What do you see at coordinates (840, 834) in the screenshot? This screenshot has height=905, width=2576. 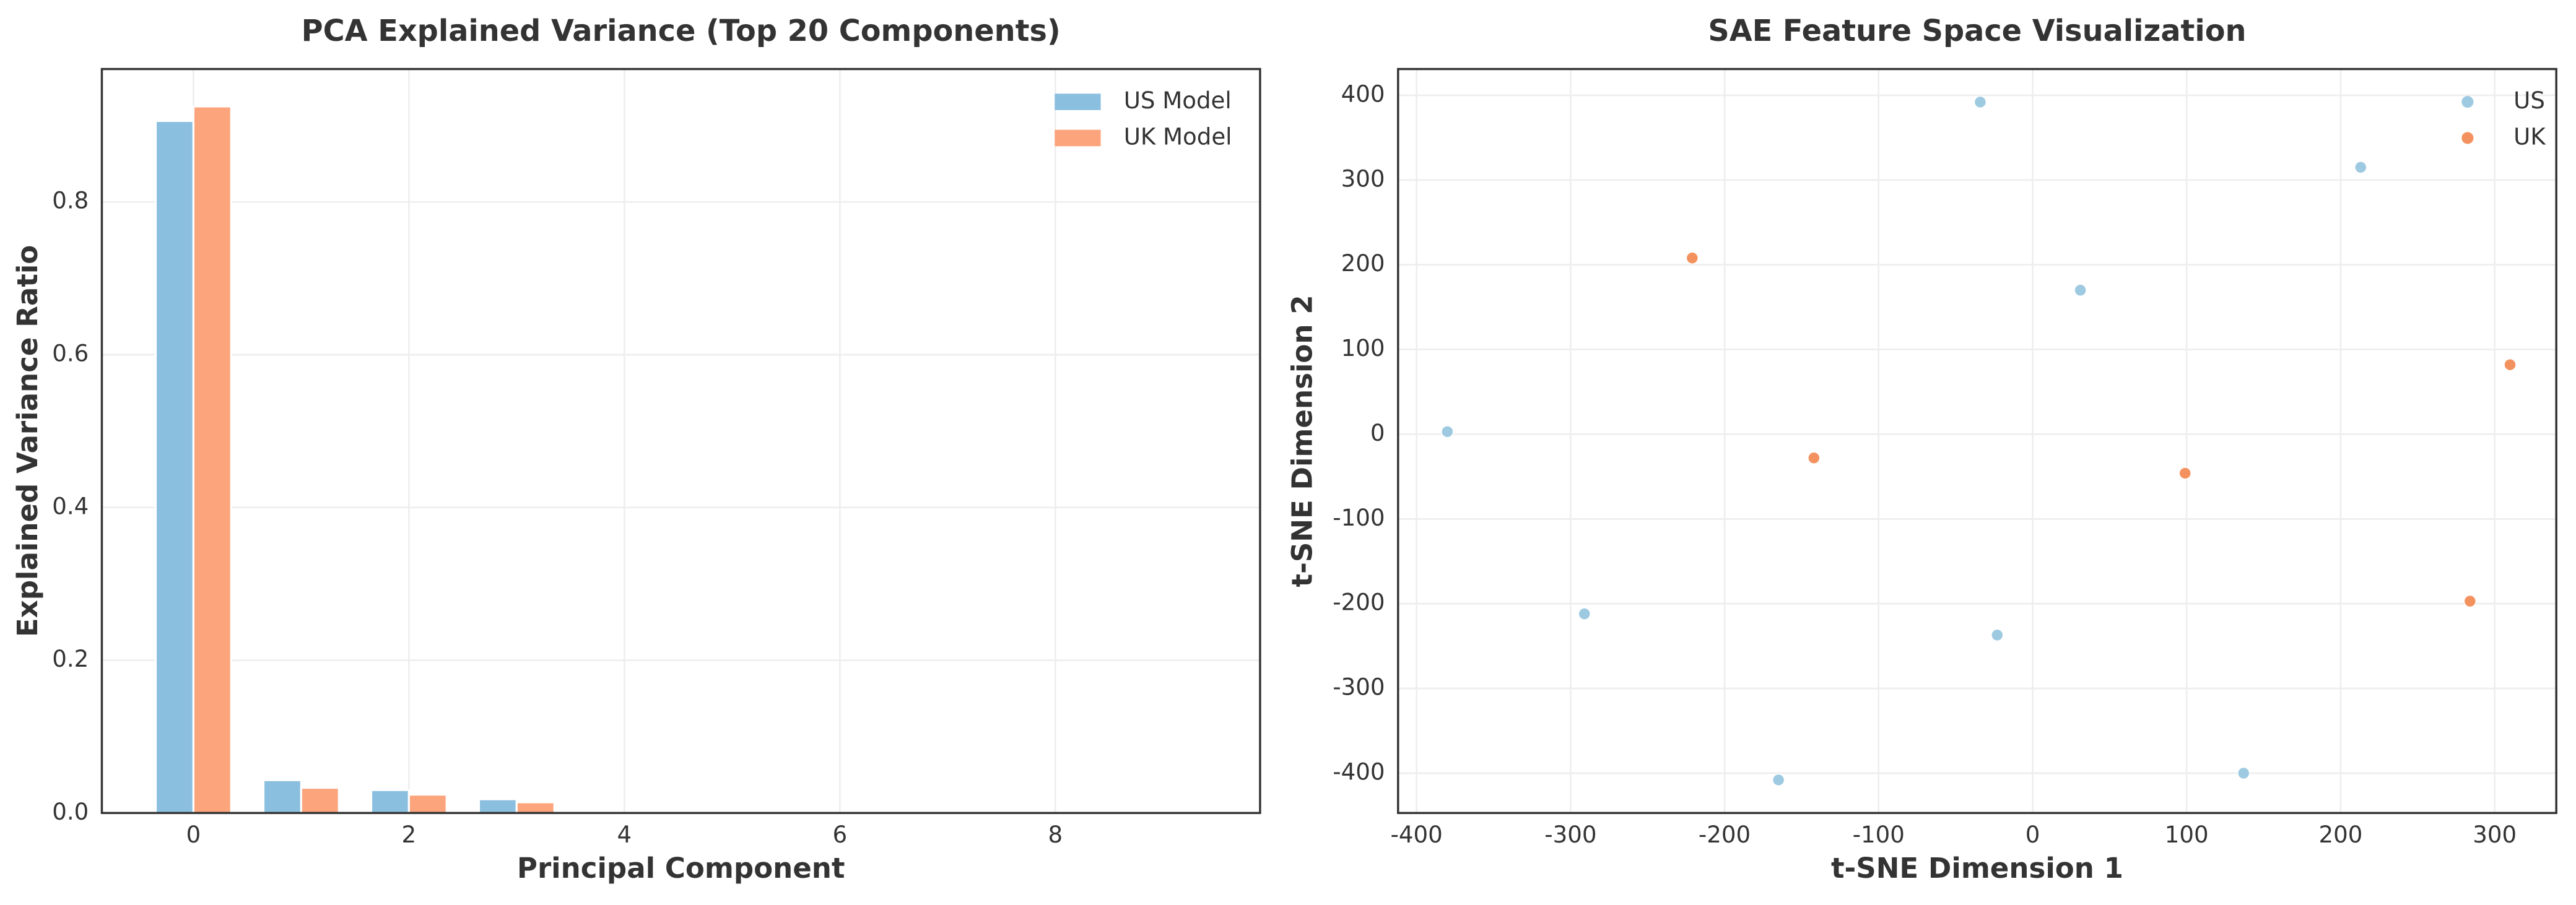 I see `x-tick-label: 6` at bounding box center [840, 834].